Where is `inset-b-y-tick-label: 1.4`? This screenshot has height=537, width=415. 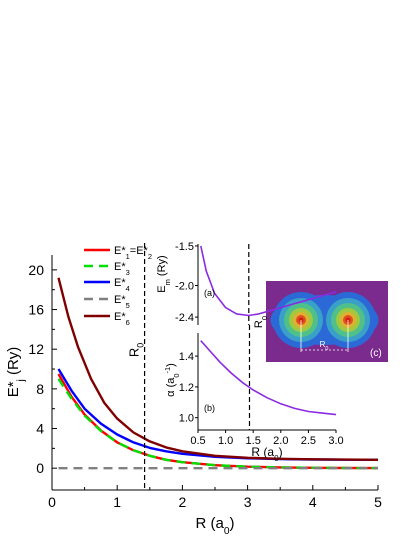 inset-b-y-tick-label: 1.4 is located at coordinates (186, 357).